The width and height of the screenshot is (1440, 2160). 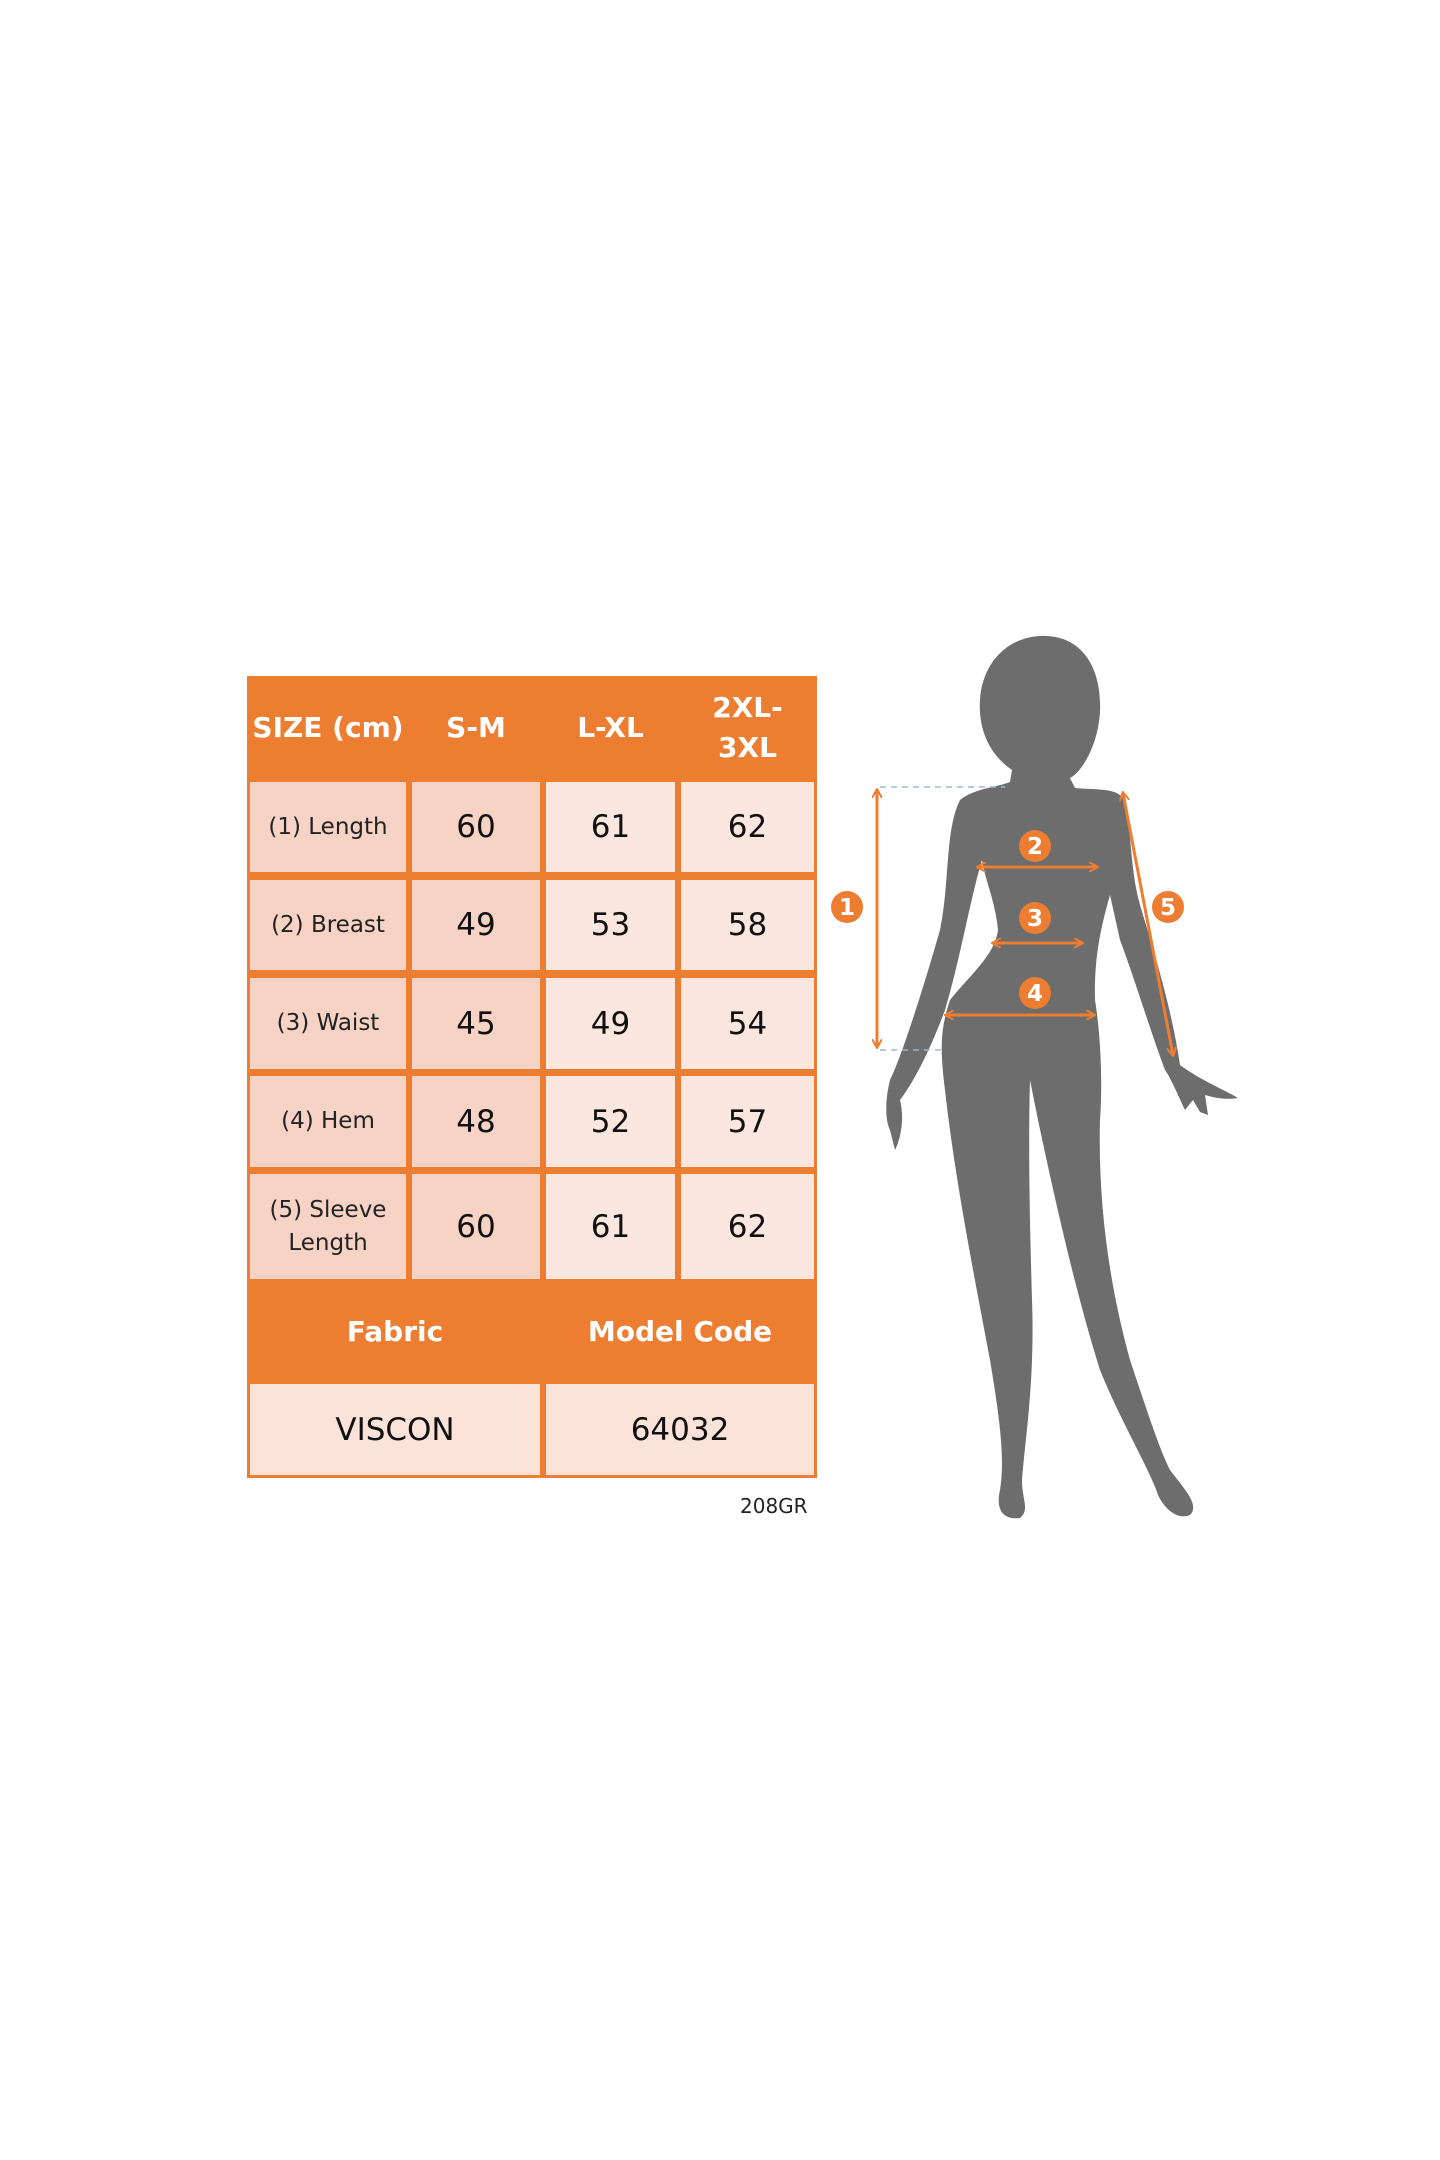 I want to click on measurement-marker: 3, so click(x=1035, y=918).